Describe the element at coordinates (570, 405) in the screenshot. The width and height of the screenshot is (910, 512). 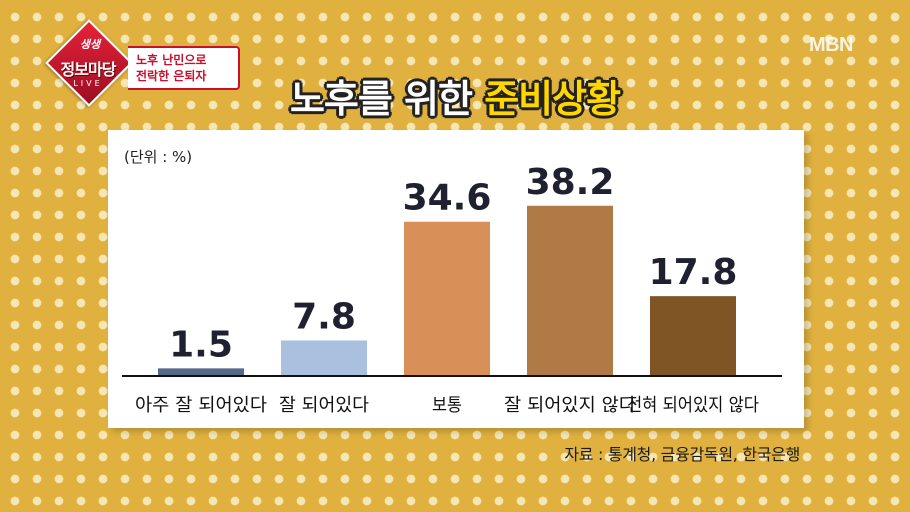
I see `category-label-4: 잘 되어있지 않다` at that location.